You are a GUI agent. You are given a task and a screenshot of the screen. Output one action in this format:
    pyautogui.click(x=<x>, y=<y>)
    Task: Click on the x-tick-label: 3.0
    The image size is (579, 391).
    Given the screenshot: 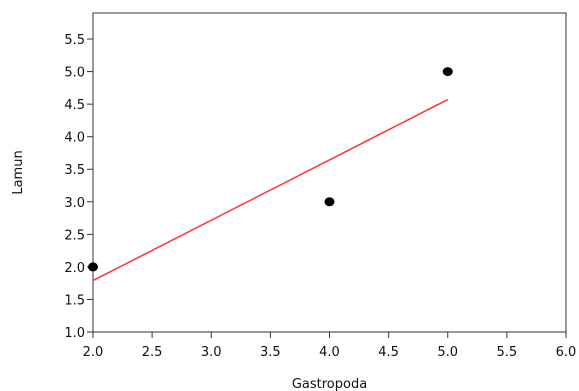 What is the action you would take?
    pyautogui.click(x=211, y=352)
    